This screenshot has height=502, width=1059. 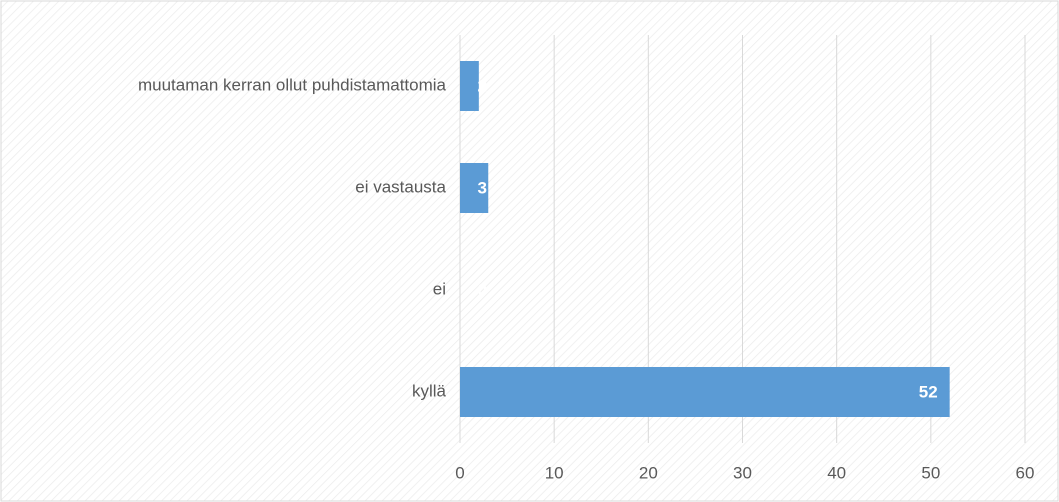 I want to click on y-tick-label: ei vastausta, so click(x=400, y=186).